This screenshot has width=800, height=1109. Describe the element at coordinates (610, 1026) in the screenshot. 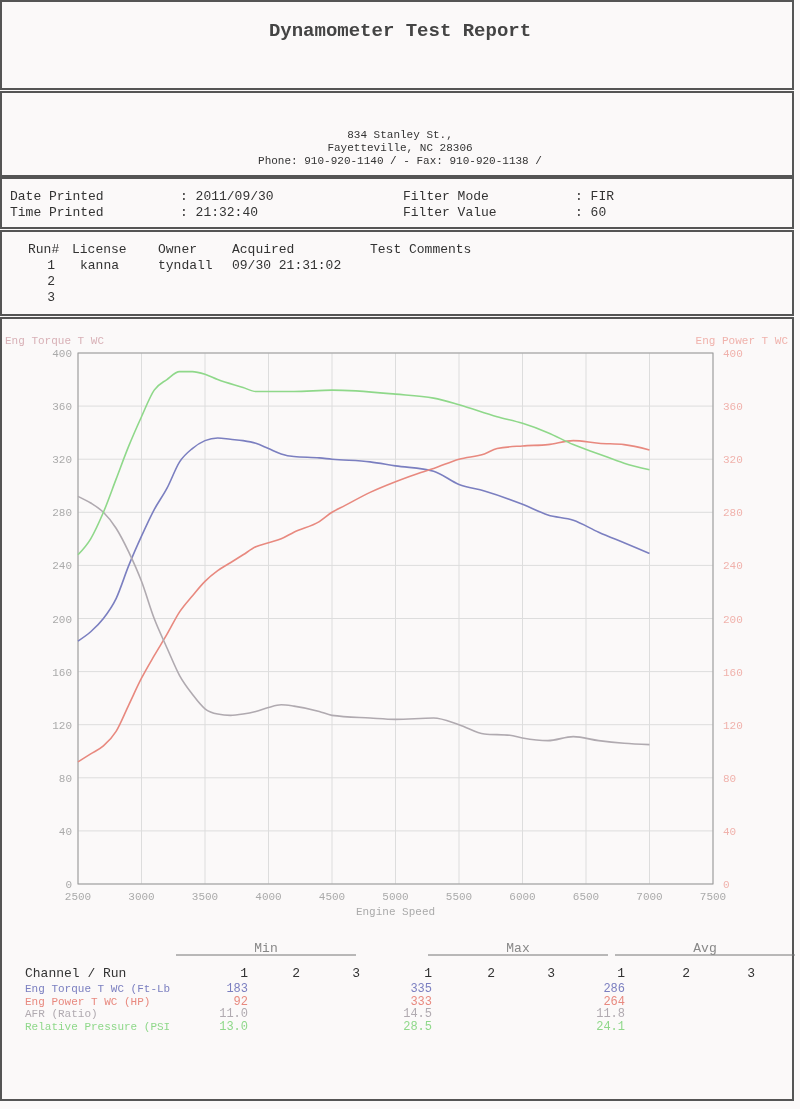

I see `text: 24.1` at that location.